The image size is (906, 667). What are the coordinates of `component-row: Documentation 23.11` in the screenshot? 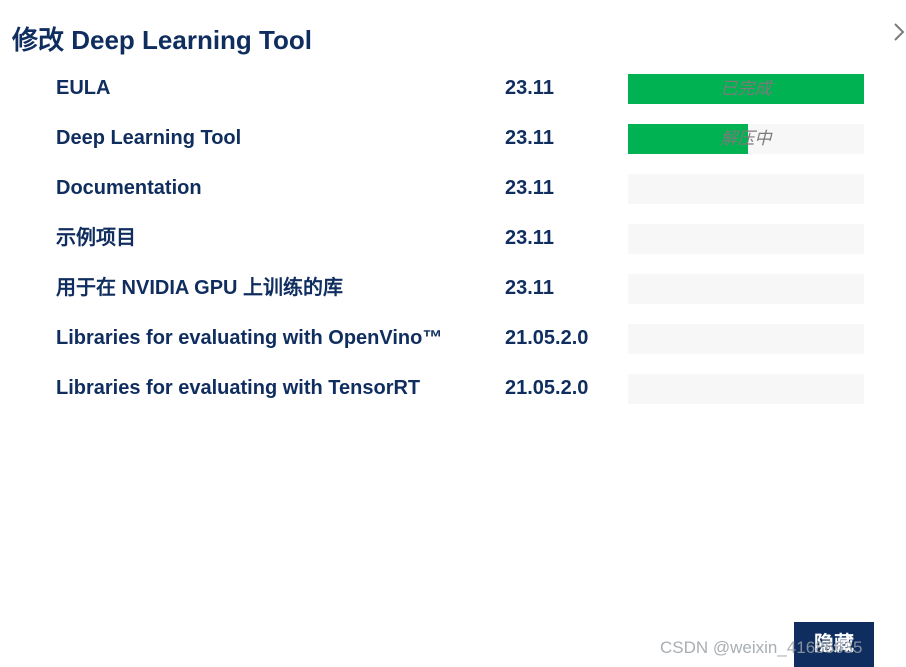 It's located at (466, 197).